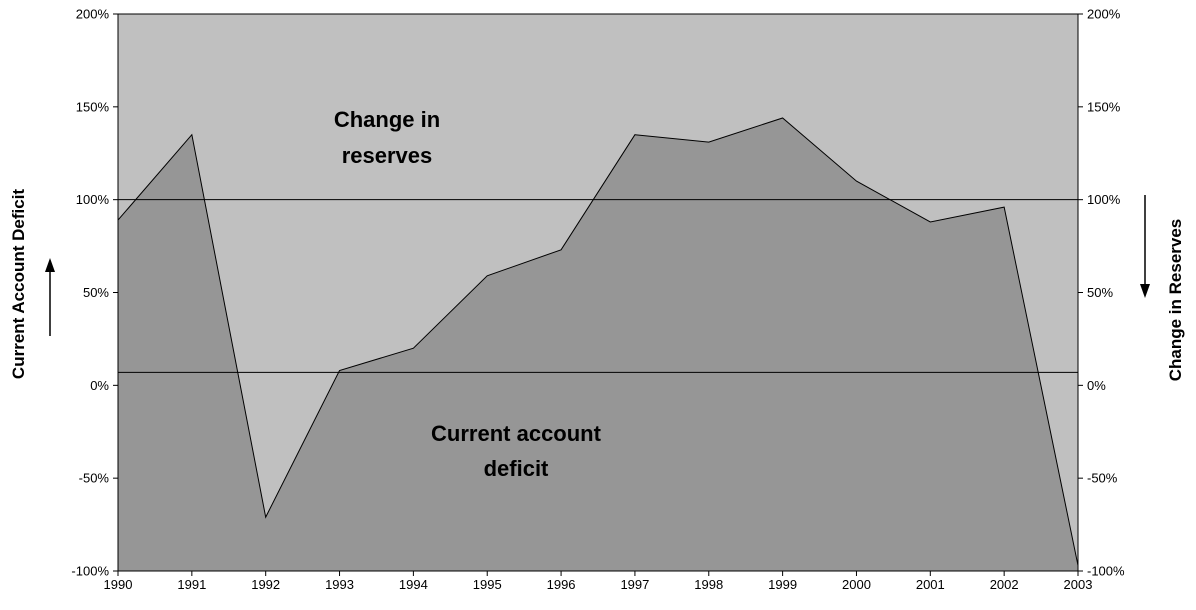  Describe the element at coordinates (561, 584) in the screenshot. I see `x-tick-label: 1996` at that location.